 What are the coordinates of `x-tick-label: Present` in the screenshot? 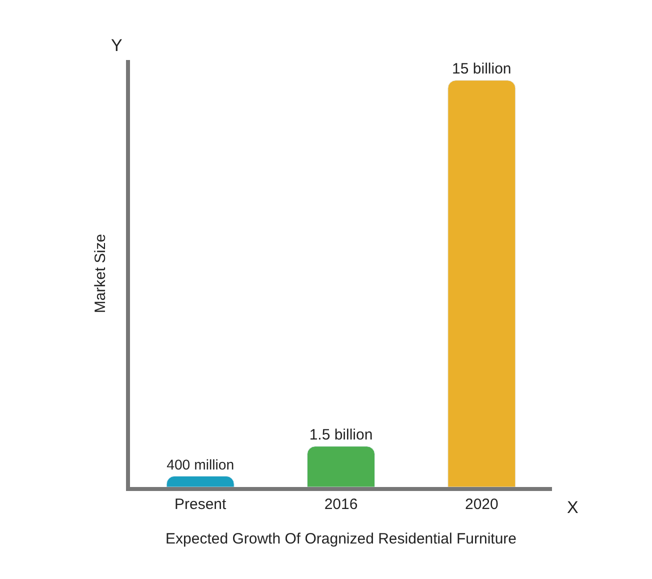 It's located at (201, 504).